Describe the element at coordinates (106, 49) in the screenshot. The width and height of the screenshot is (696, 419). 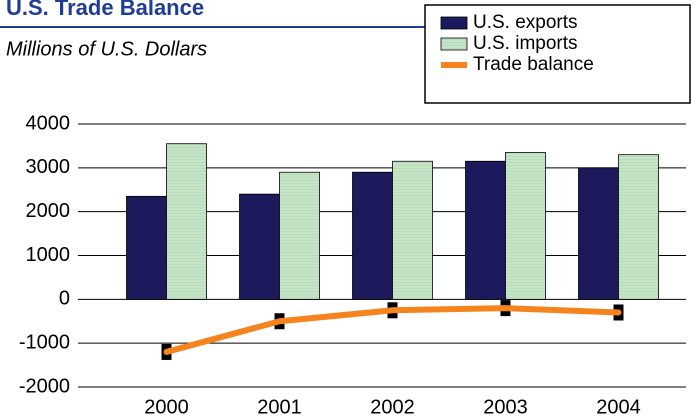
I see `chart-subtitle: Millions of U.S. Dollars` at that location.